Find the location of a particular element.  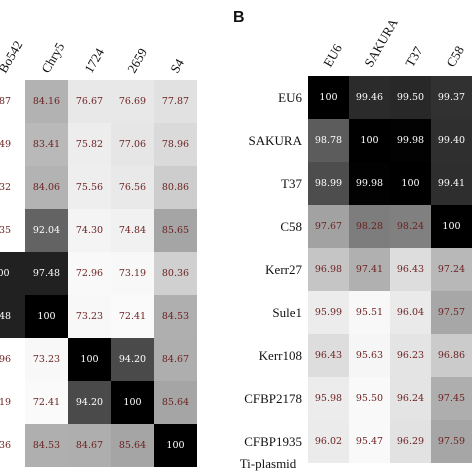

panel-caption: Ti-plasmid is located at coordinates (268, 463).